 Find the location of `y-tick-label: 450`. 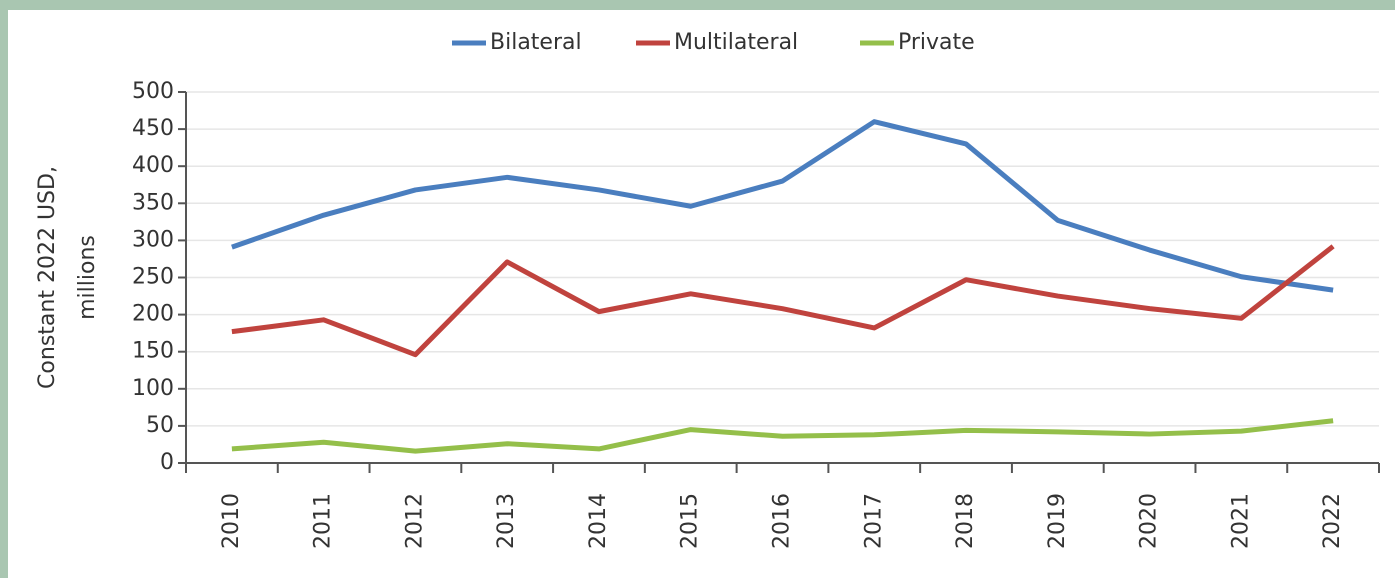

y-tick-label: 450 is located at coordinates (153, 128).